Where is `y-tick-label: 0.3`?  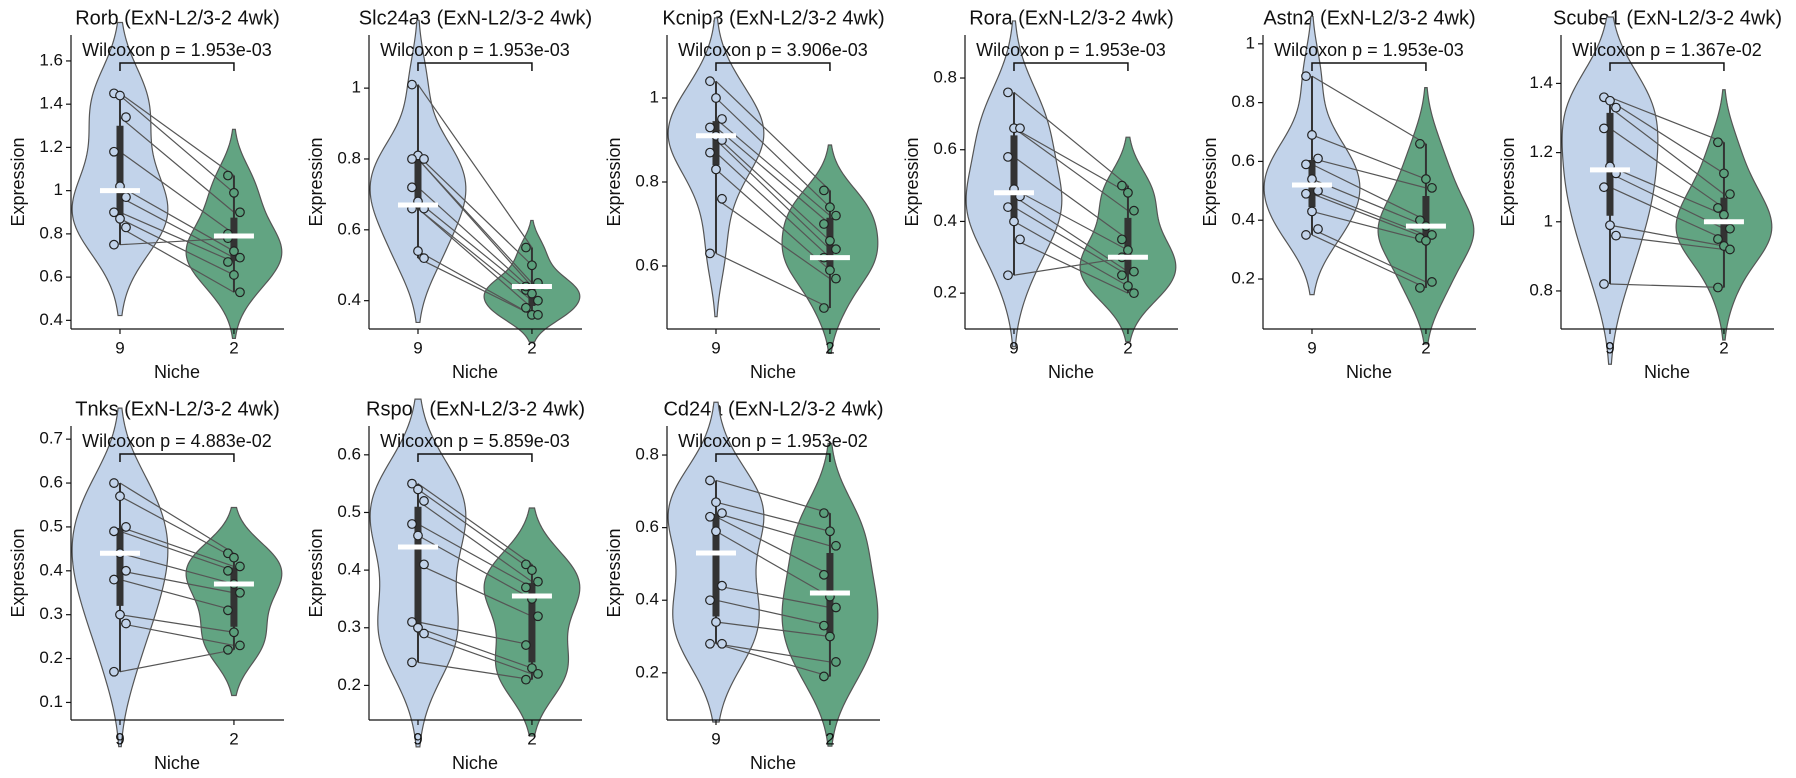
y-tick-label: 0.3 is located at coordinates (51, 613).